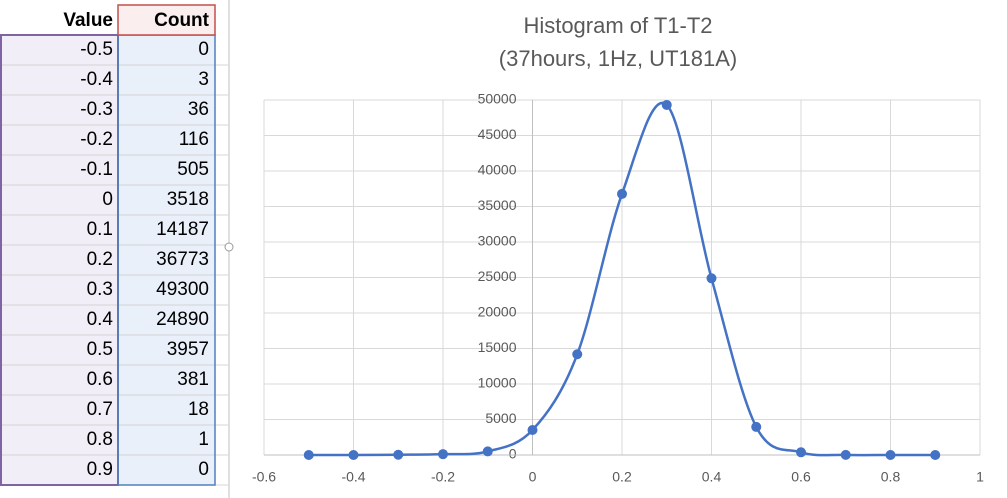 Image resolution: width=1007 pixels, height=498 pixels. I want to click on cell: -0.3, so click(96, 109).